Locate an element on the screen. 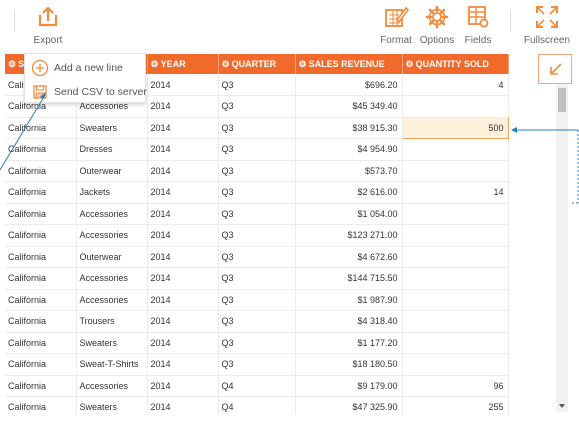 The width and height of the screenshot is (579, 424). table-cell: Jackets is located at coordinates (112, 192).